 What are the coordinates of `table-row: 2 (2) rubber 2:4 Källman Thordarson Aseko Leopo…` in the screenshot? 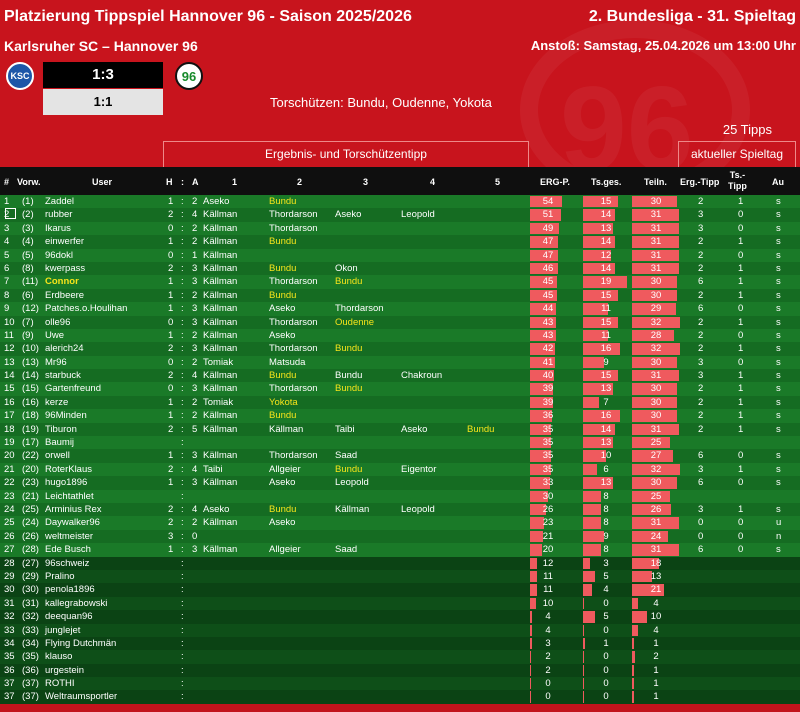 It's located at (400, 215).